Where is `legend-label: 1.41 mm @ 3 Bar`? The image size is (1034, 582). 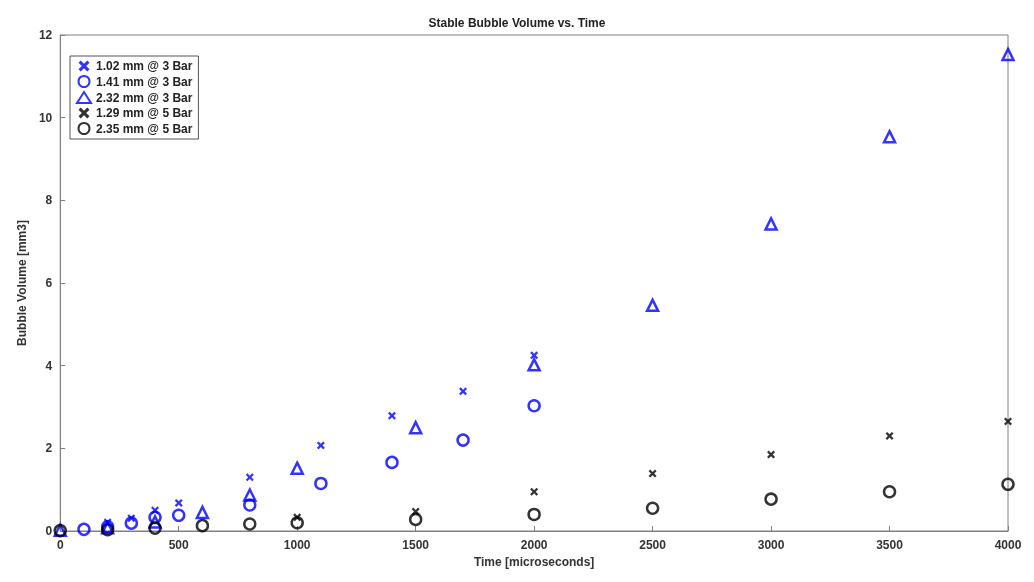
legend-label: 1.41 mm @ 3 Bar is located at coordinates (144, 81).